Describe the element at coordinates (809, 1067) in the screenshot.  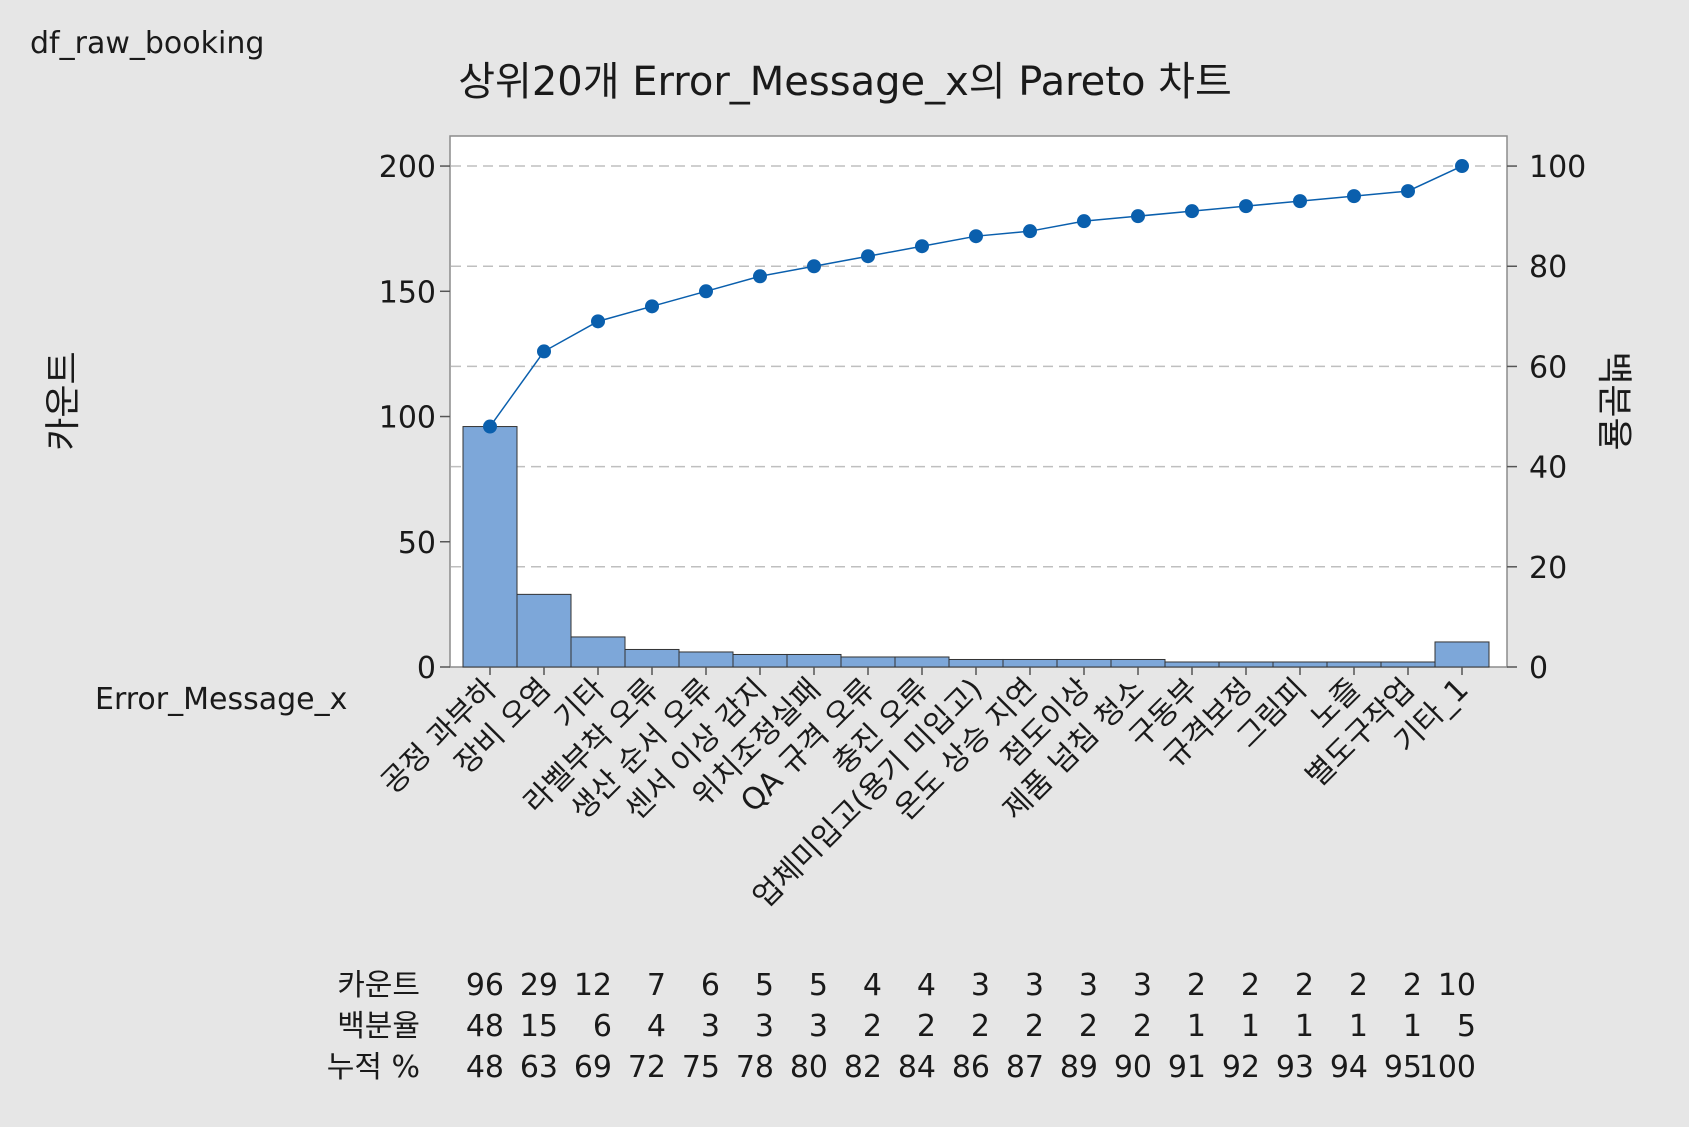
I see `table-cell: 80` at that location.